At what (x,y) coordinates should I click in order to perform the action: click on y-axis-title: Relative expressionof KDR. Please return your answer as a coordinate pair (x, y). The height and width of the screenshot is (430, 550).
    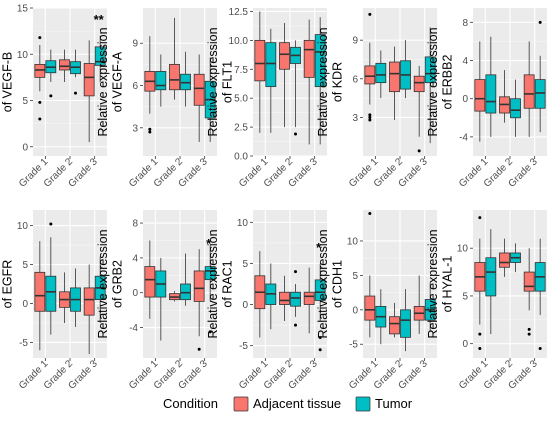
    Looking at the image, I should click on (330, 81).